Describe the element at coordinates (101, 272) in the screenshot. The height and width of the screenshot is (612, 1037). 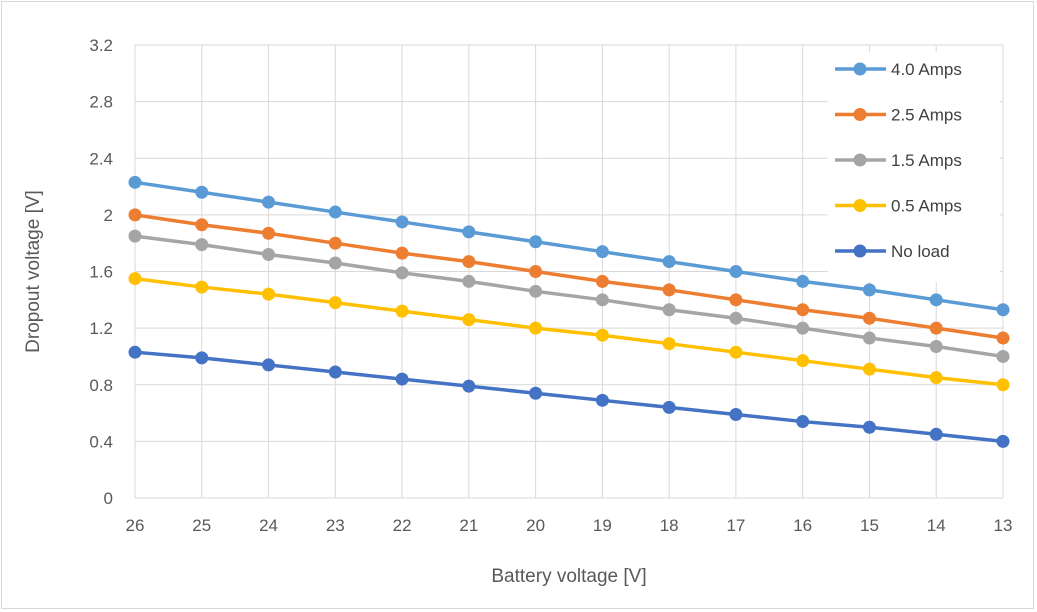
I see `y-tick-label: 1.6` at that location.